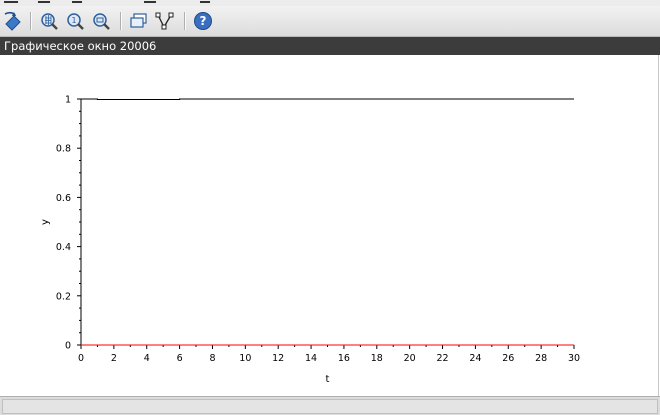 This screenshot has height=415, width=660. What do you see at coordinates (475, 358) in the screenshot?
I see `x-tick-label: 24` at bounding box center [475, 358].